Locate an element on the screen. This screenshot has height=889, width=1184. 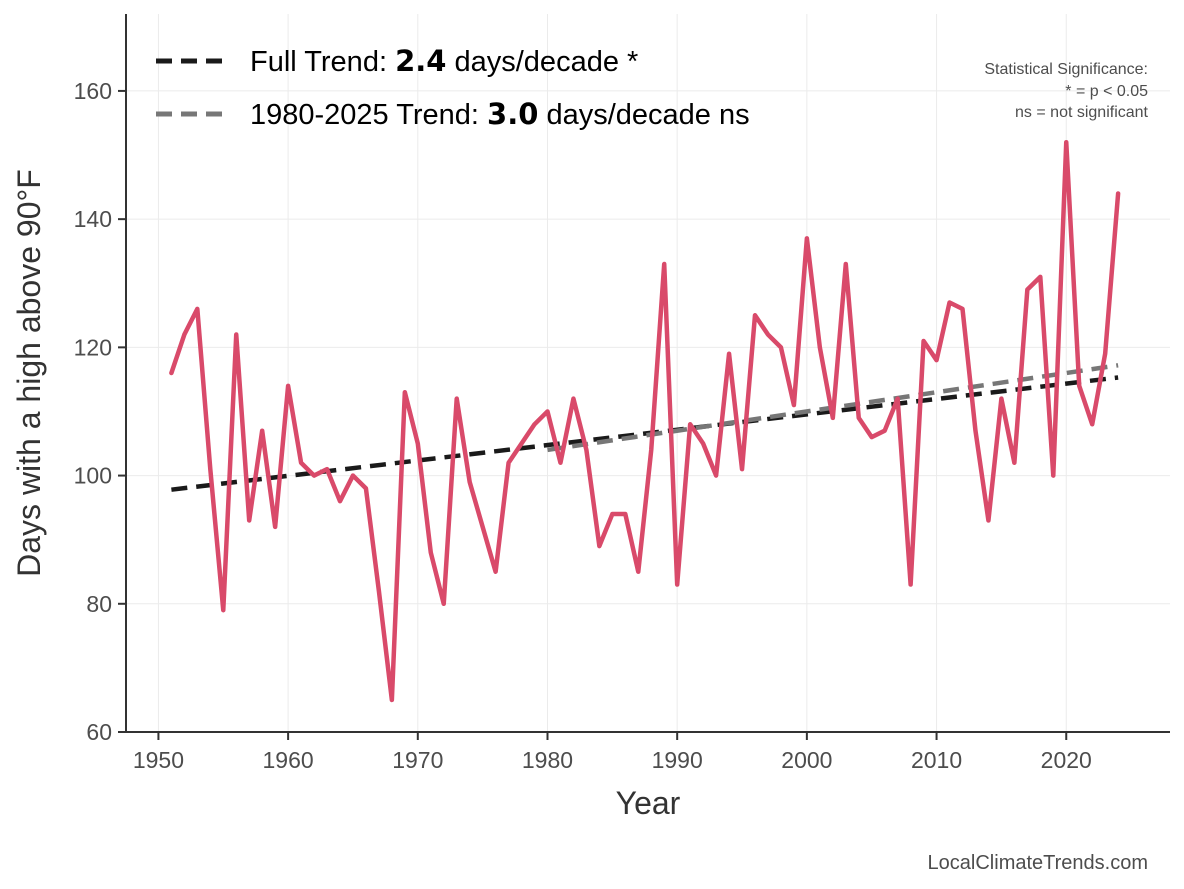
credit-text: LocalClimateTrends.com is located at coordinates (1038, 863).